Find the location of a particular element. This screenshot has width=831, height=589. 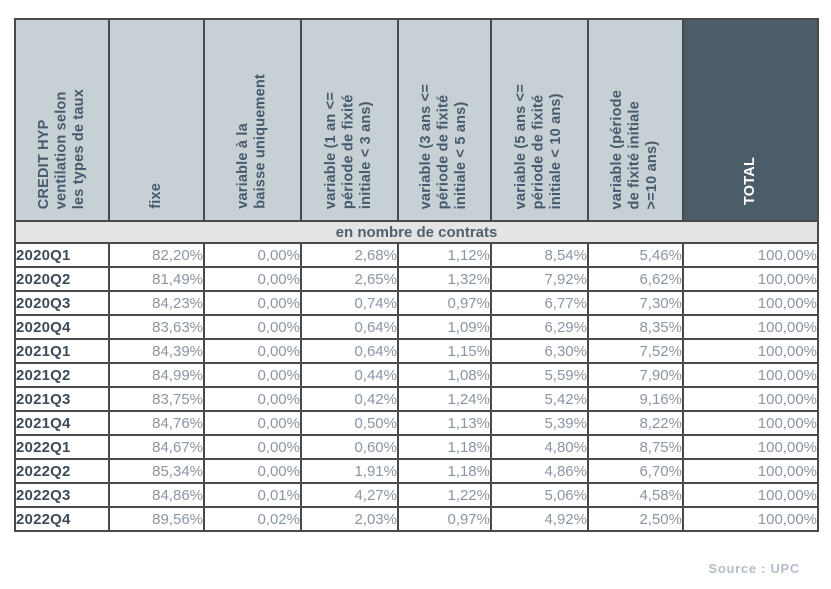

column-header-variable-baisse: variable à la baisse uniquement is located at coordinates (252, 120).